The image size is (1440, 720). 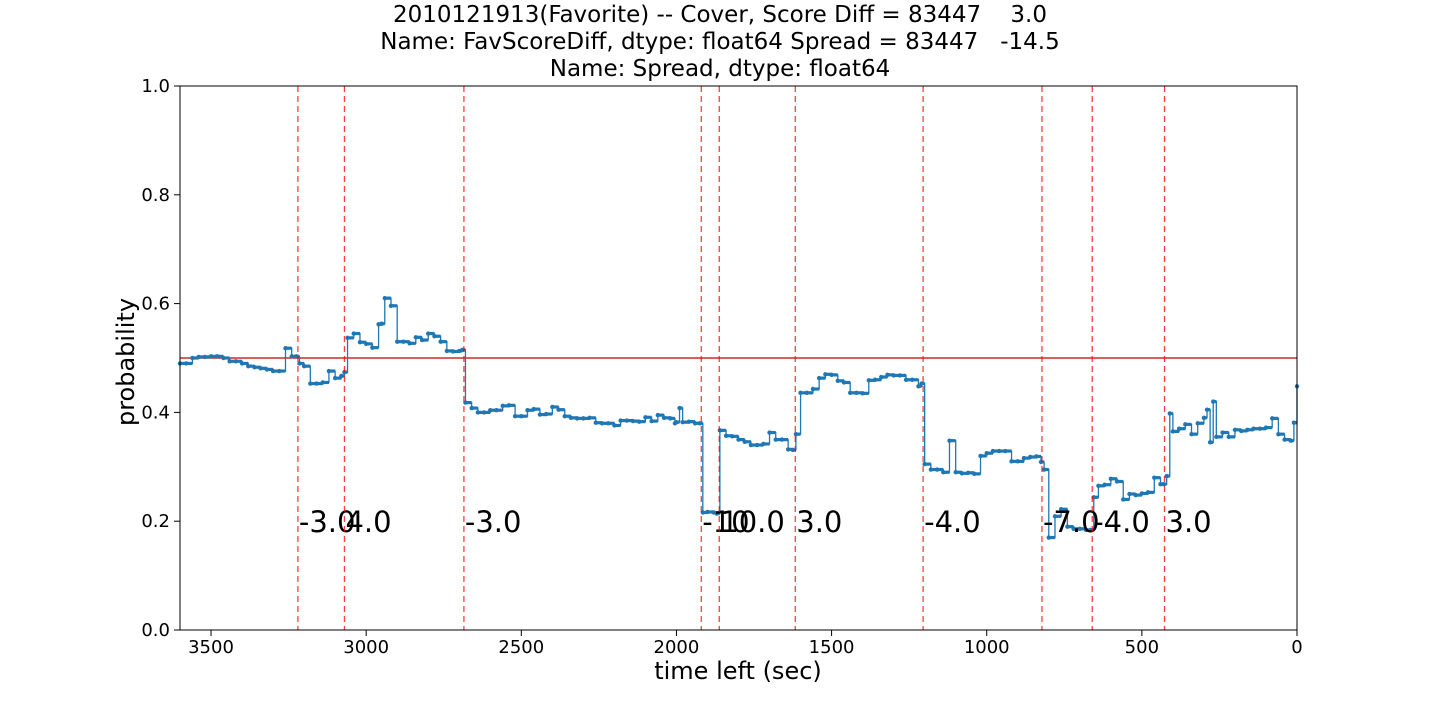 I want to click on x-axis-label: time left (sec), so click(x=738, y=671).